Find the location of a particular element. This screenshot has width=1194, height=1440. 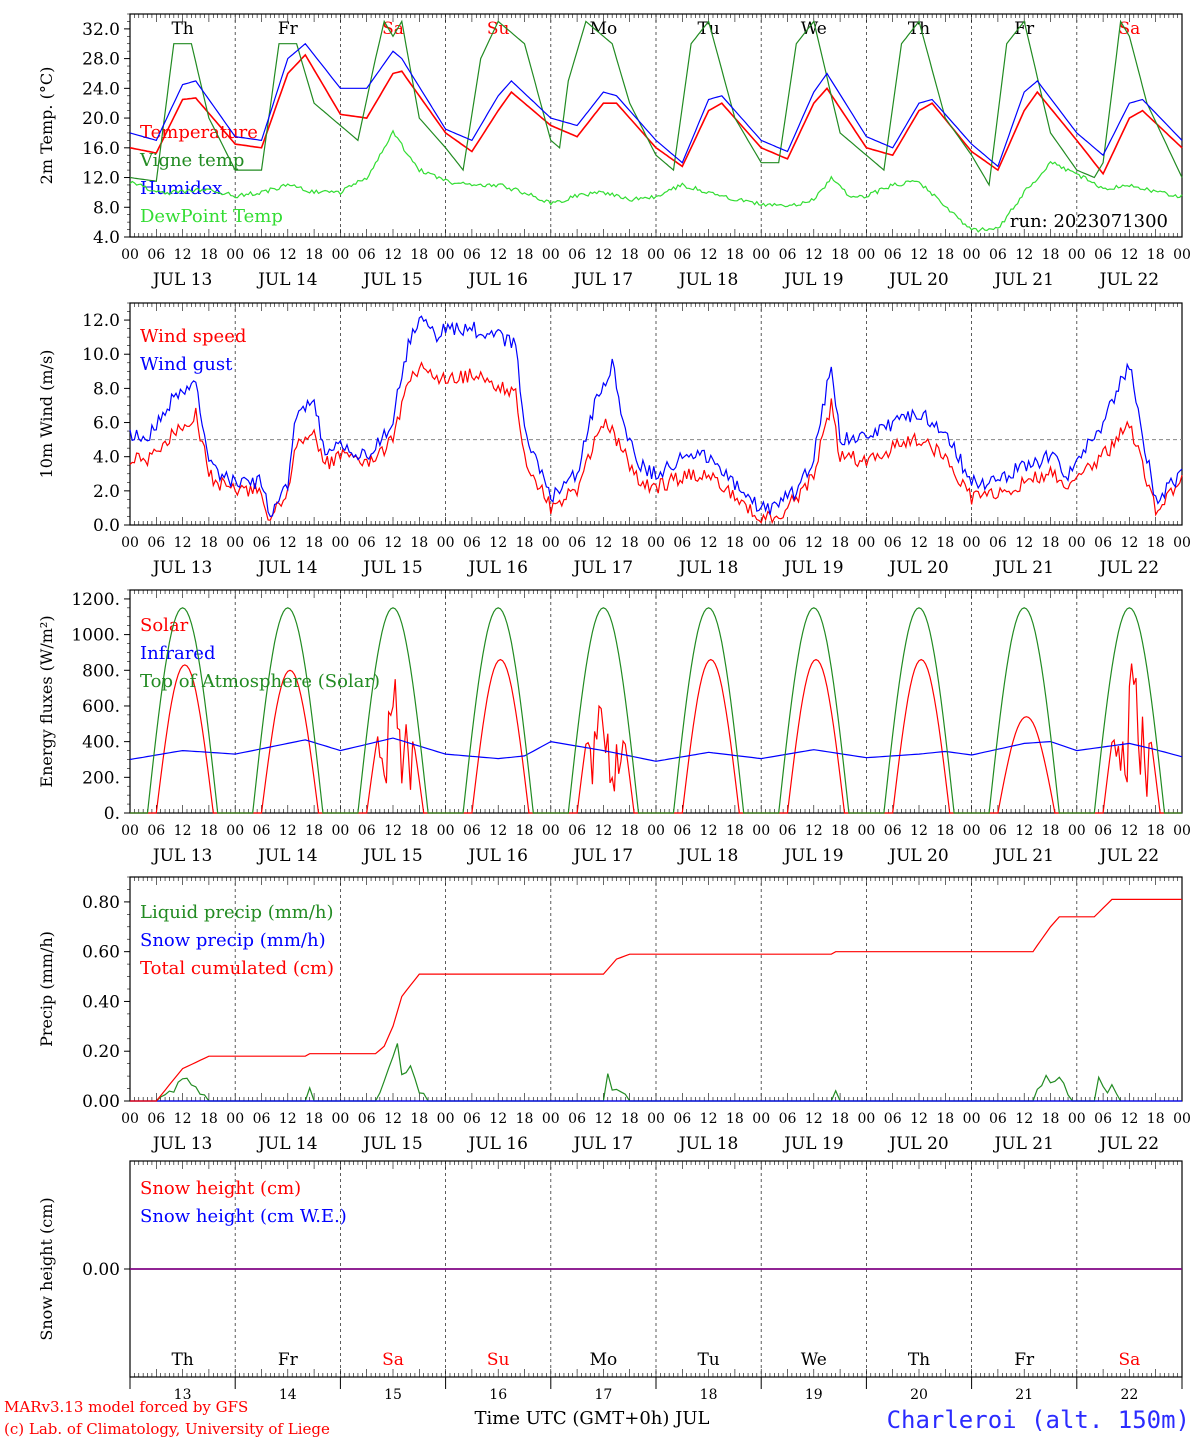

y-tick-label: 32.0 is located at coordinates (101, 30).